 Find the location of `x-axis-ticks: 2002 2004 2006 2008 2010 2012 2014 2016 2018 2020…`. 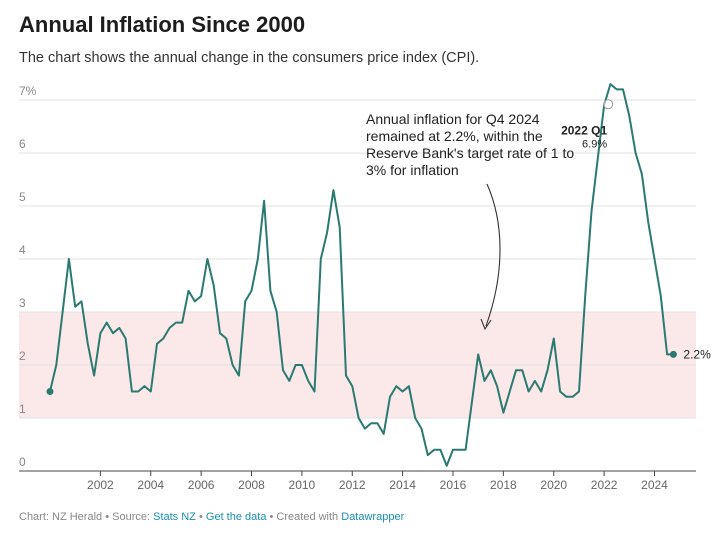

x-axis-ticks: 2002 2004 2006 2008 2010 2012 2014 2016 2018 2020… is located at coordinates (377, 481).